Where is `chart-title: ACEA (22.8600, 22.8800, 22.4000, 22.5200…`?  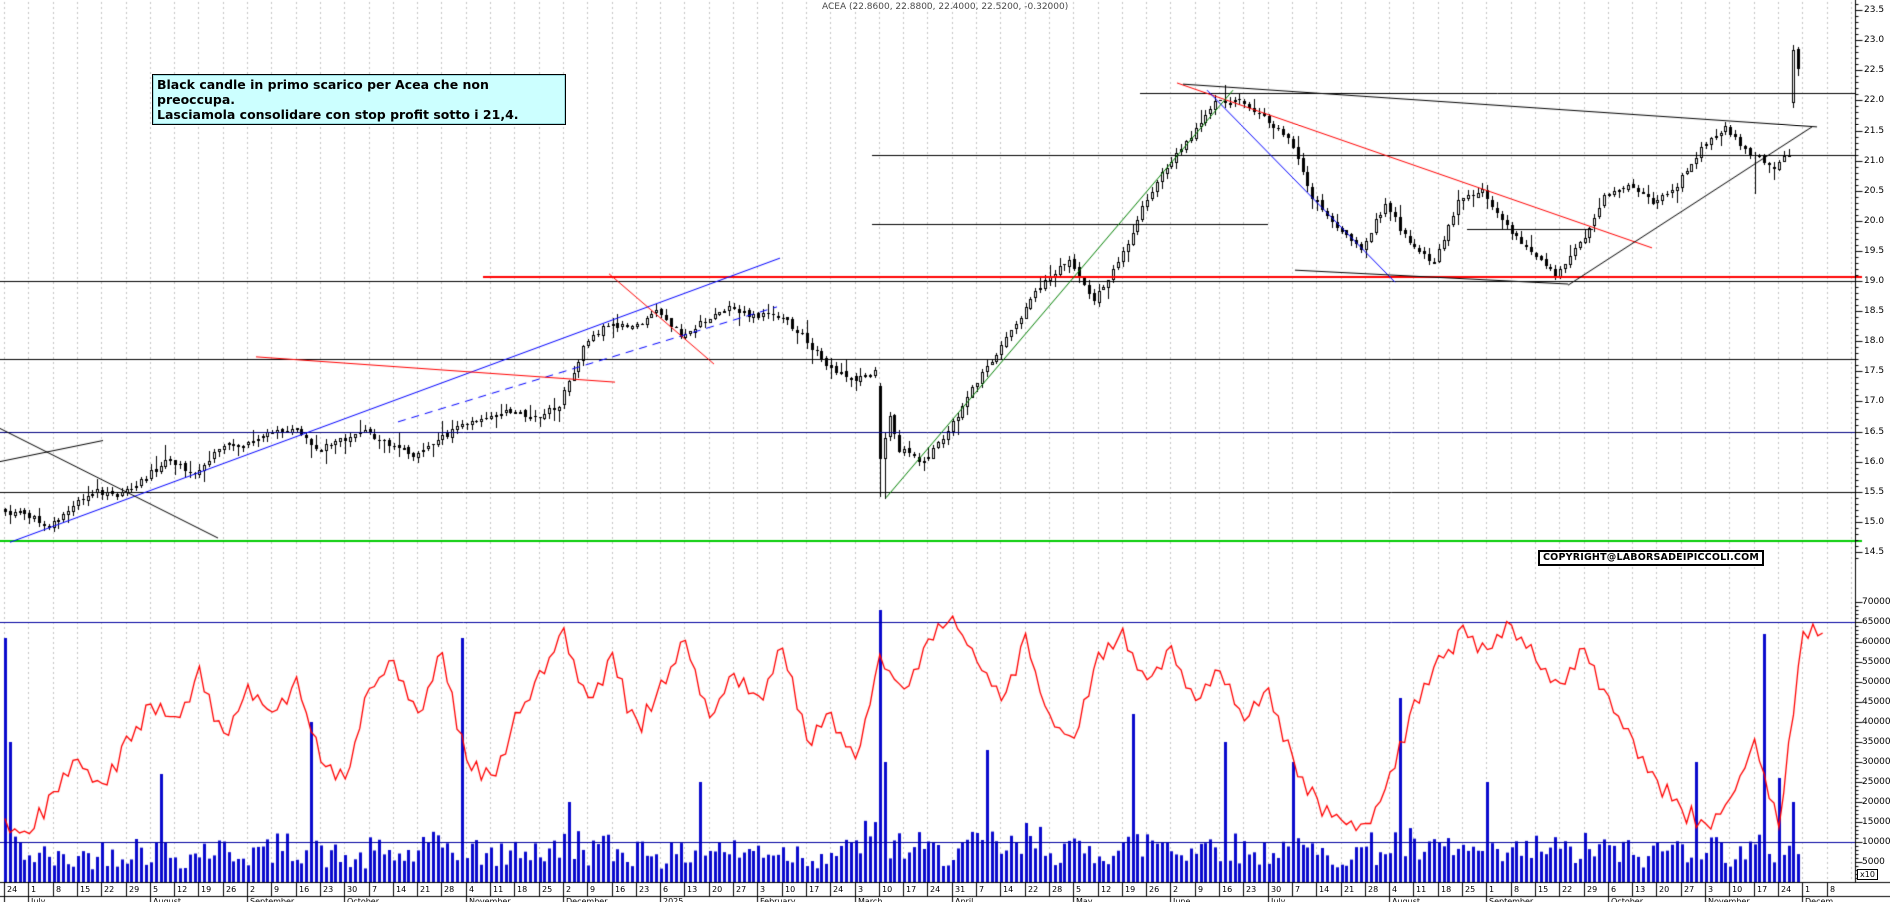
chart-title: ACEA (22.8600, 22.8800, 22.4000, 22.5200… is located at coordinates (945, 7).